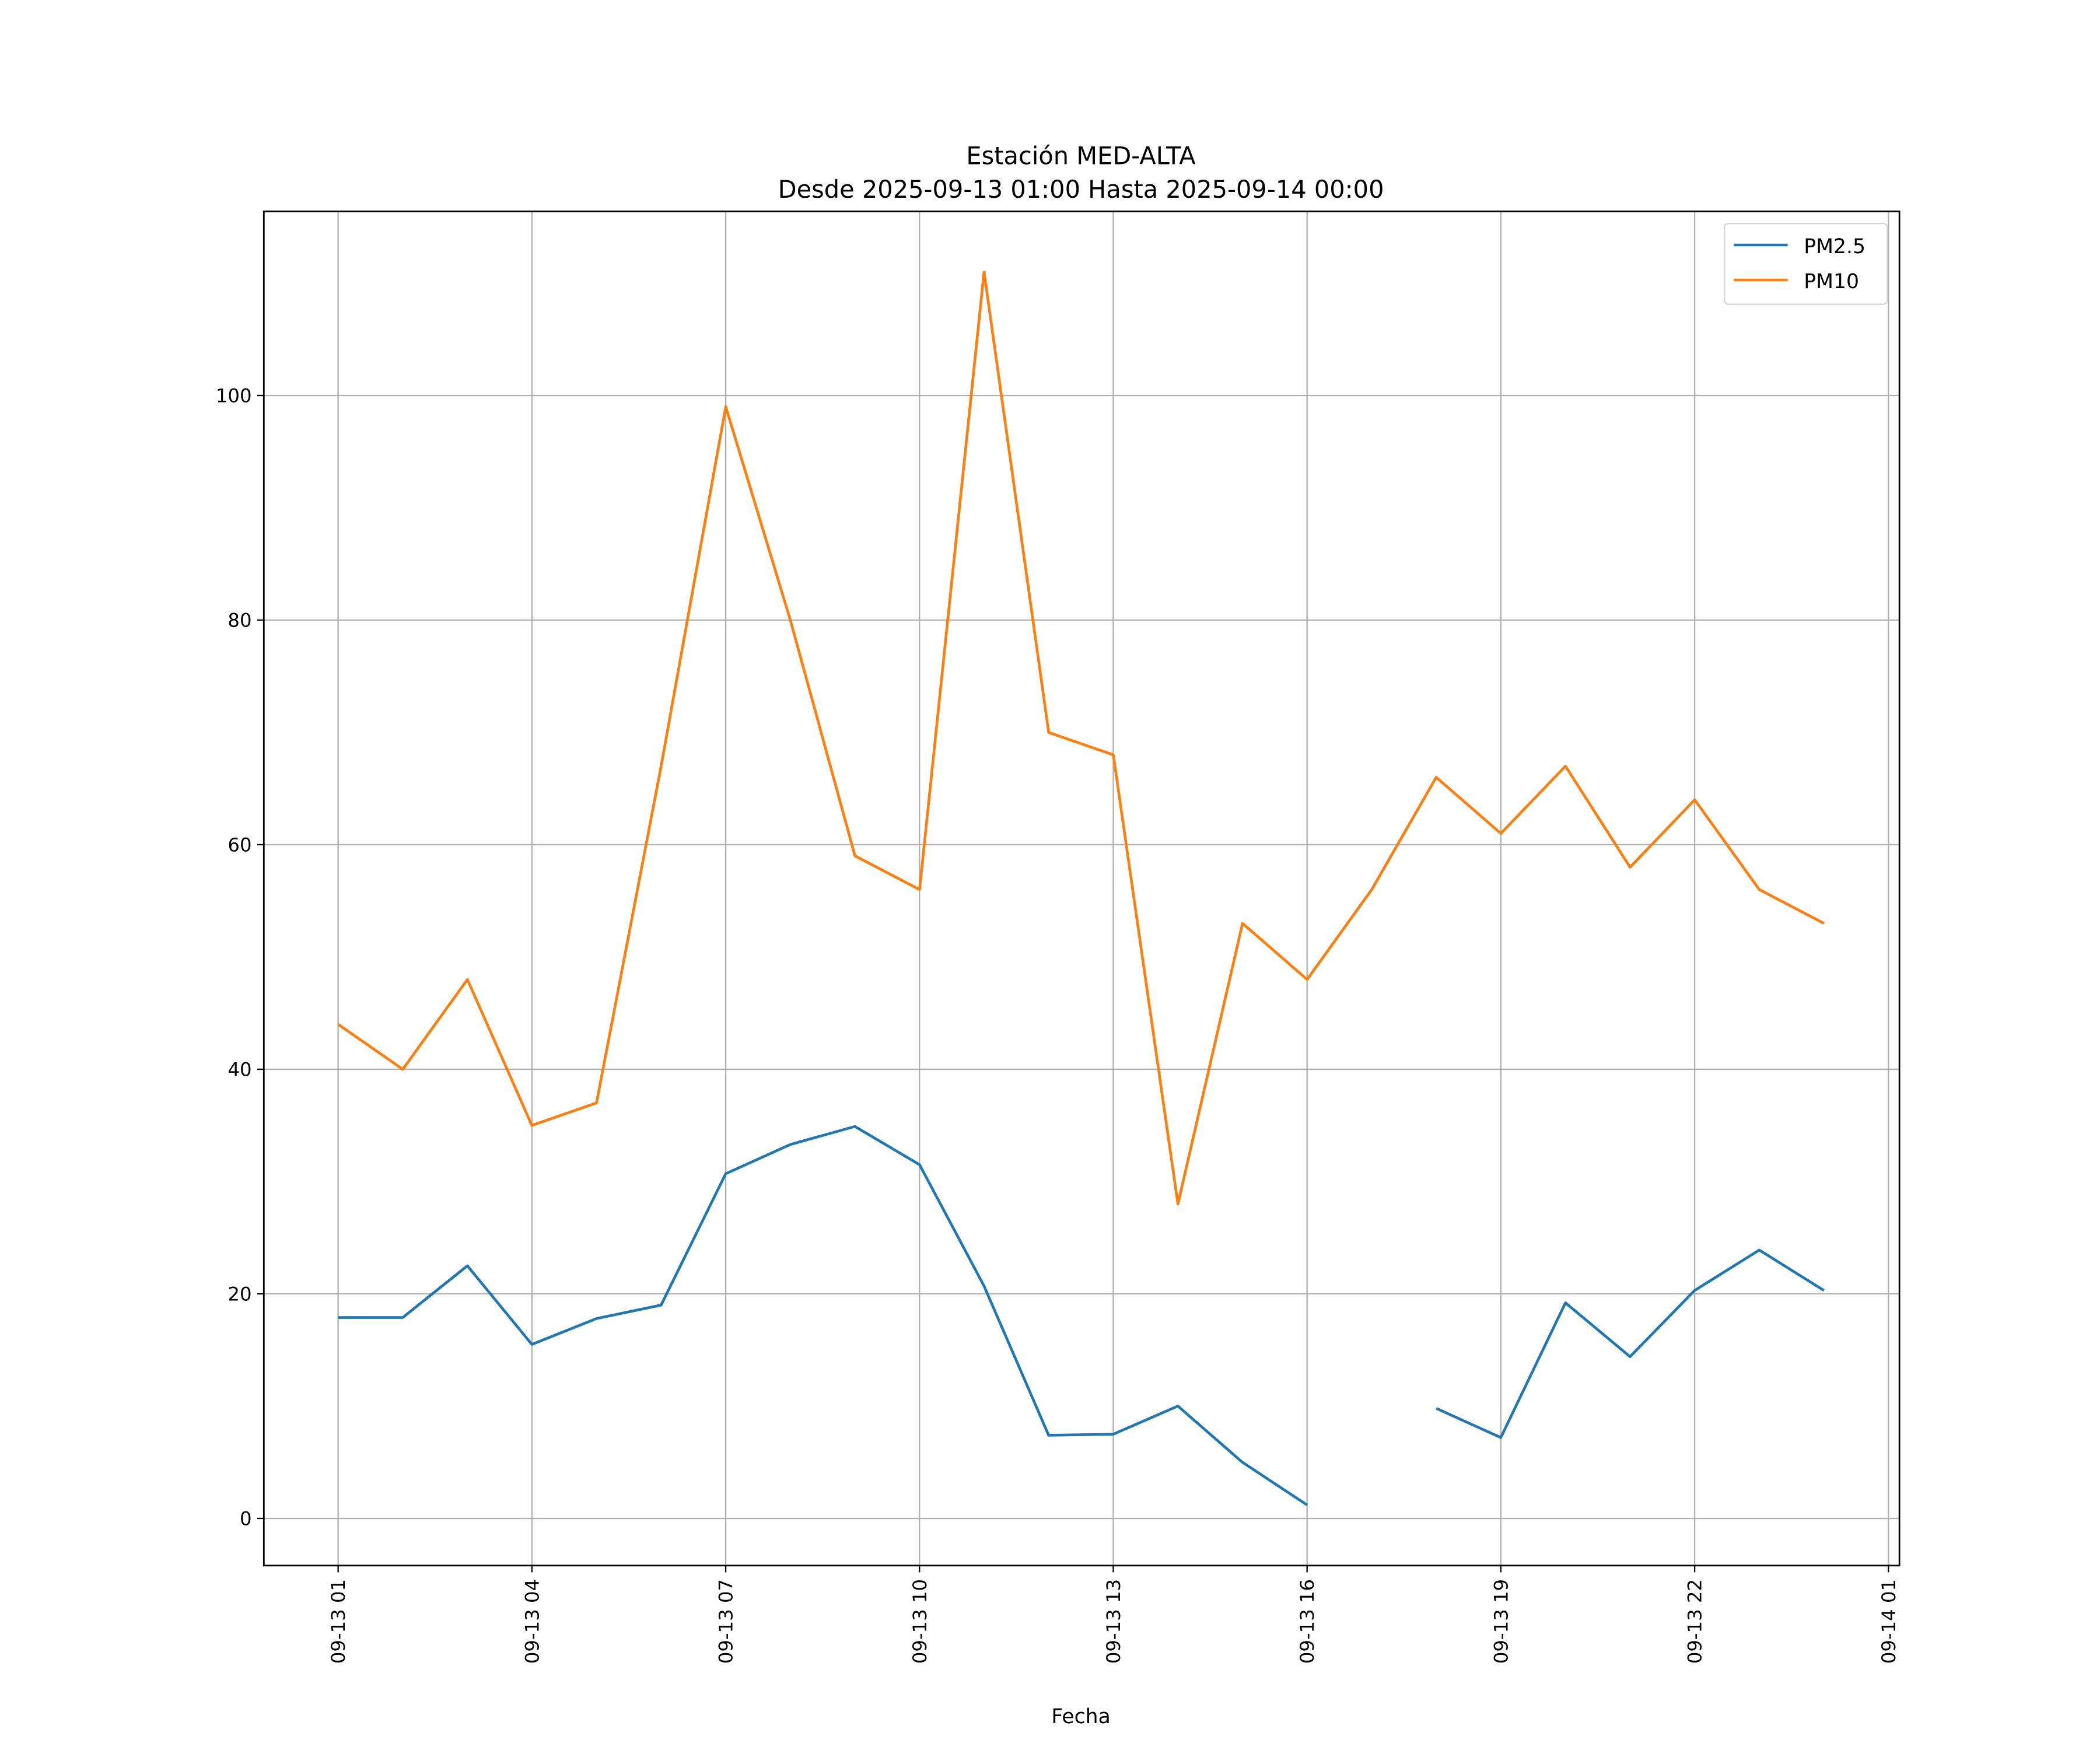 Image resolution: width=2100 pixels, height=1750 pixels. I want to click on chart-title: Estación MED-ALTA, so click(1081, 156).